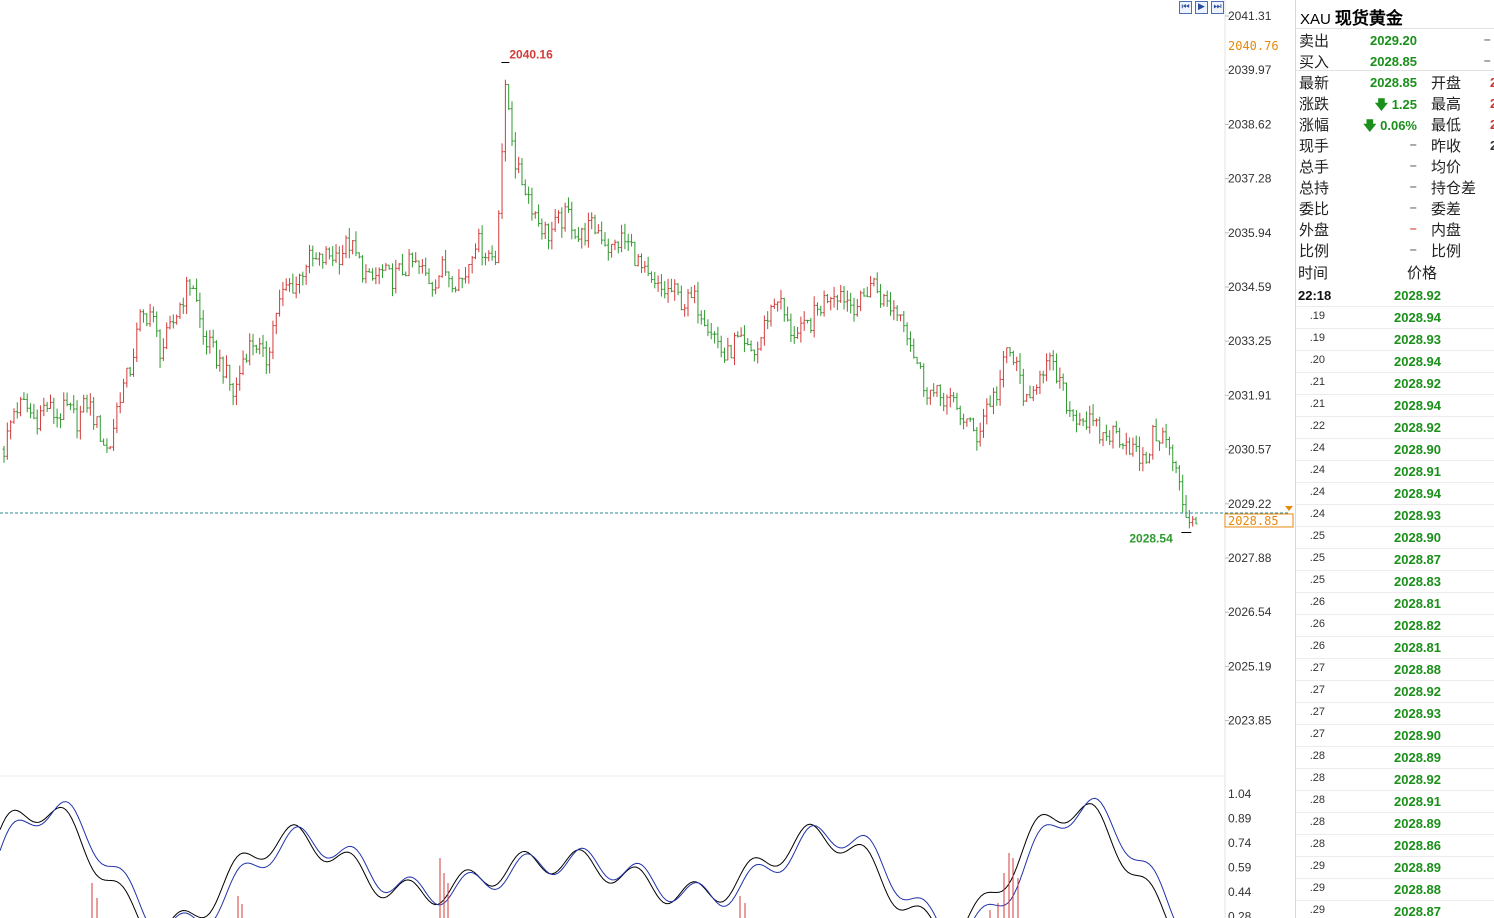  I want to click on tick-row: .24 2028.91, so click(1395, 472).